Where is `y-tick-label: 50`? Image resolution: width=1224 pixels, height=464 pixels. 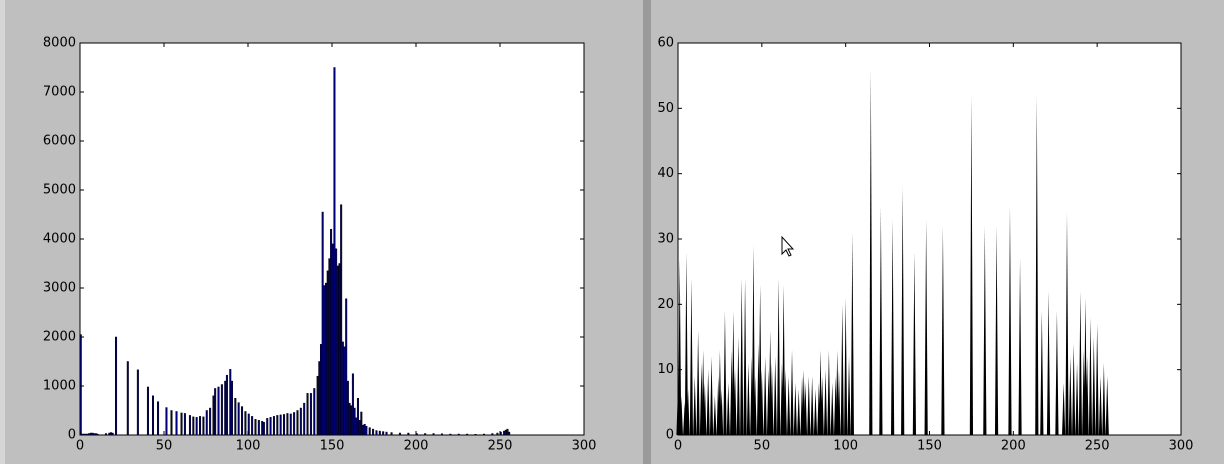
y-tick-label: 50 is located at coordinates (665, 108).